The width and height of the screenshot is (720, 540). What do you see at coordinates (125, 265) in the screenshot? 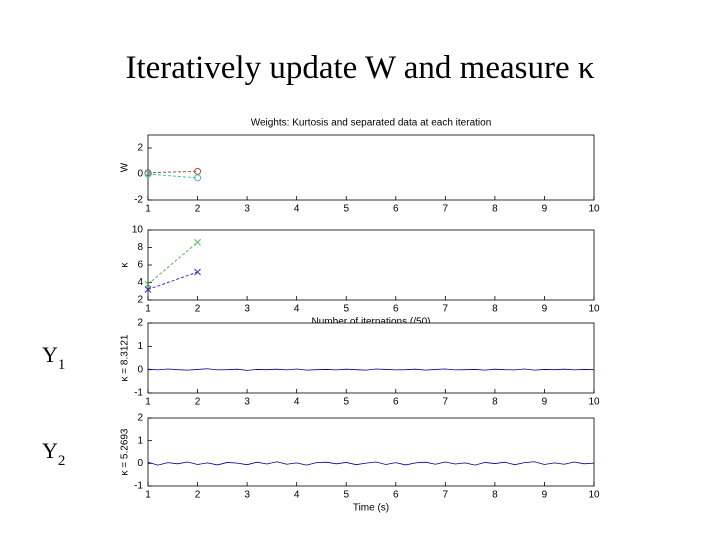
I see `y-axis-label: κ` at bounding box center [125, 265].